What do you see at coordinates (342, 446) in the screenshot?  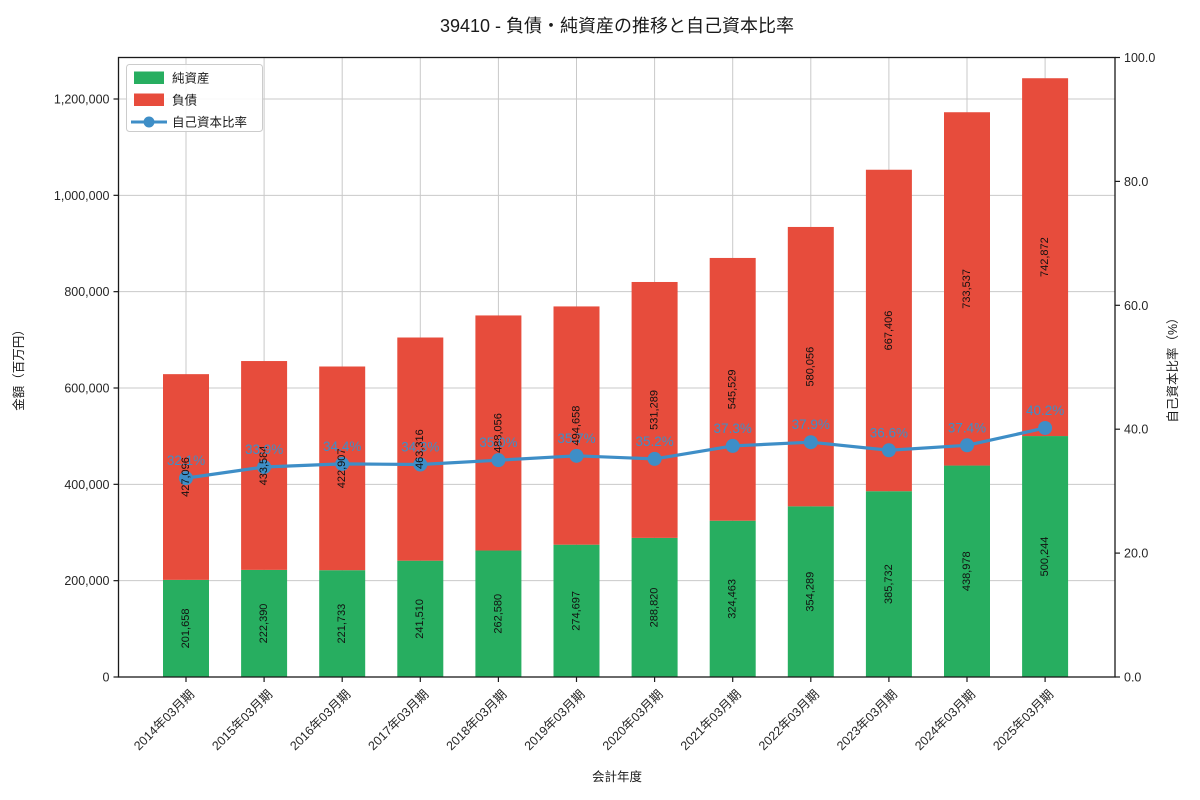 I see `equity-ratio-percent-label: 34.4%` at bounding box center [342, 446].